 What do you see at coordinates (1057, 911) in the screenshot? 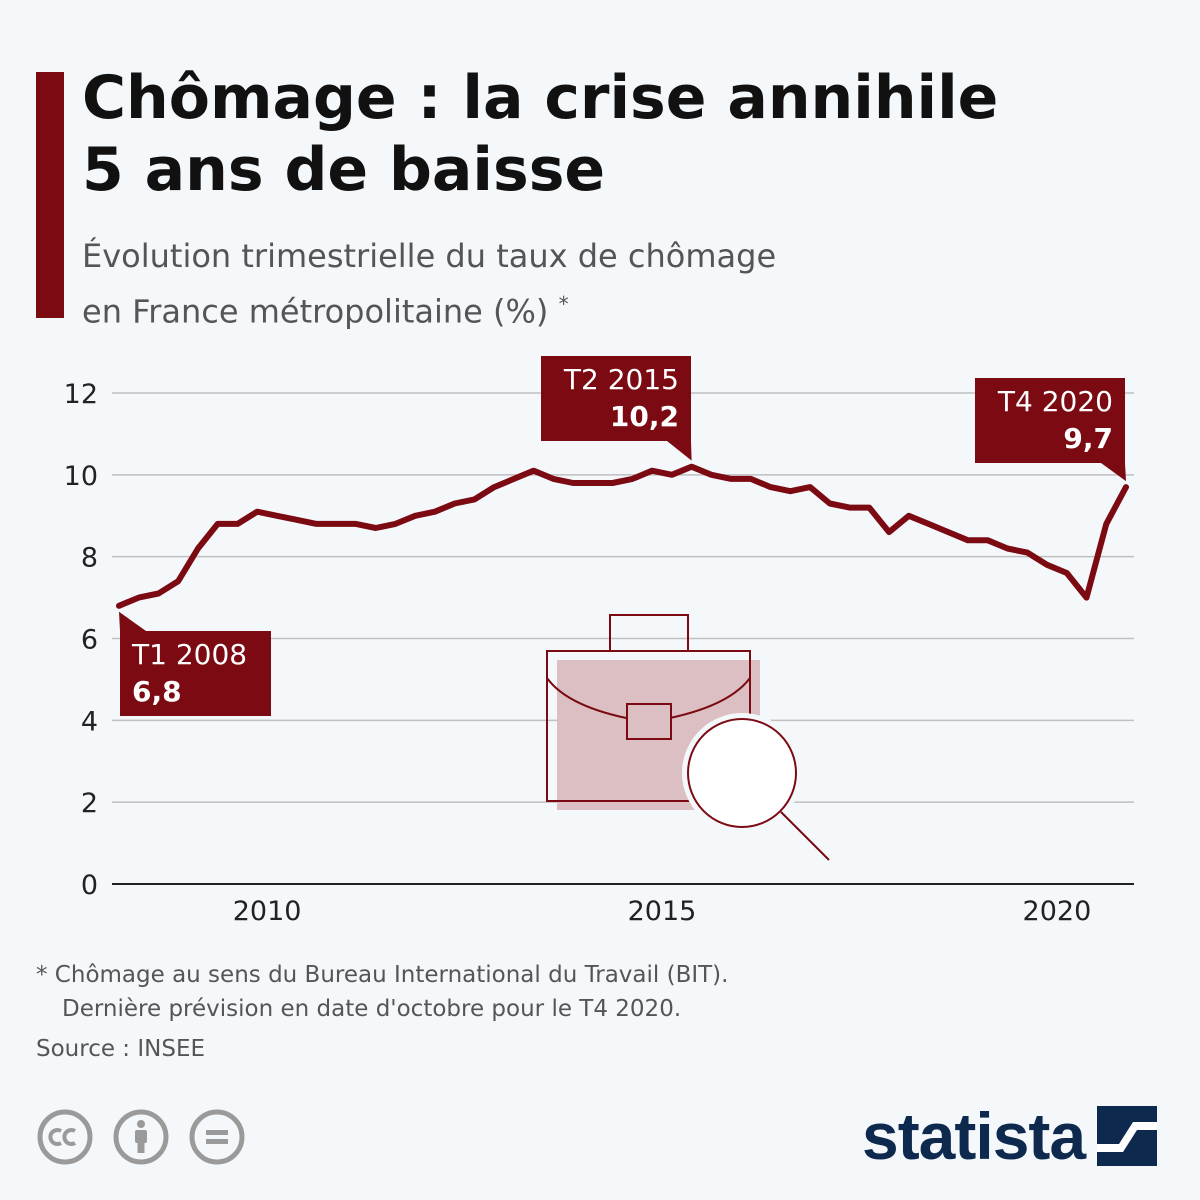
I see `x-tick-label: 2020` at bounding box center [1057, 911].